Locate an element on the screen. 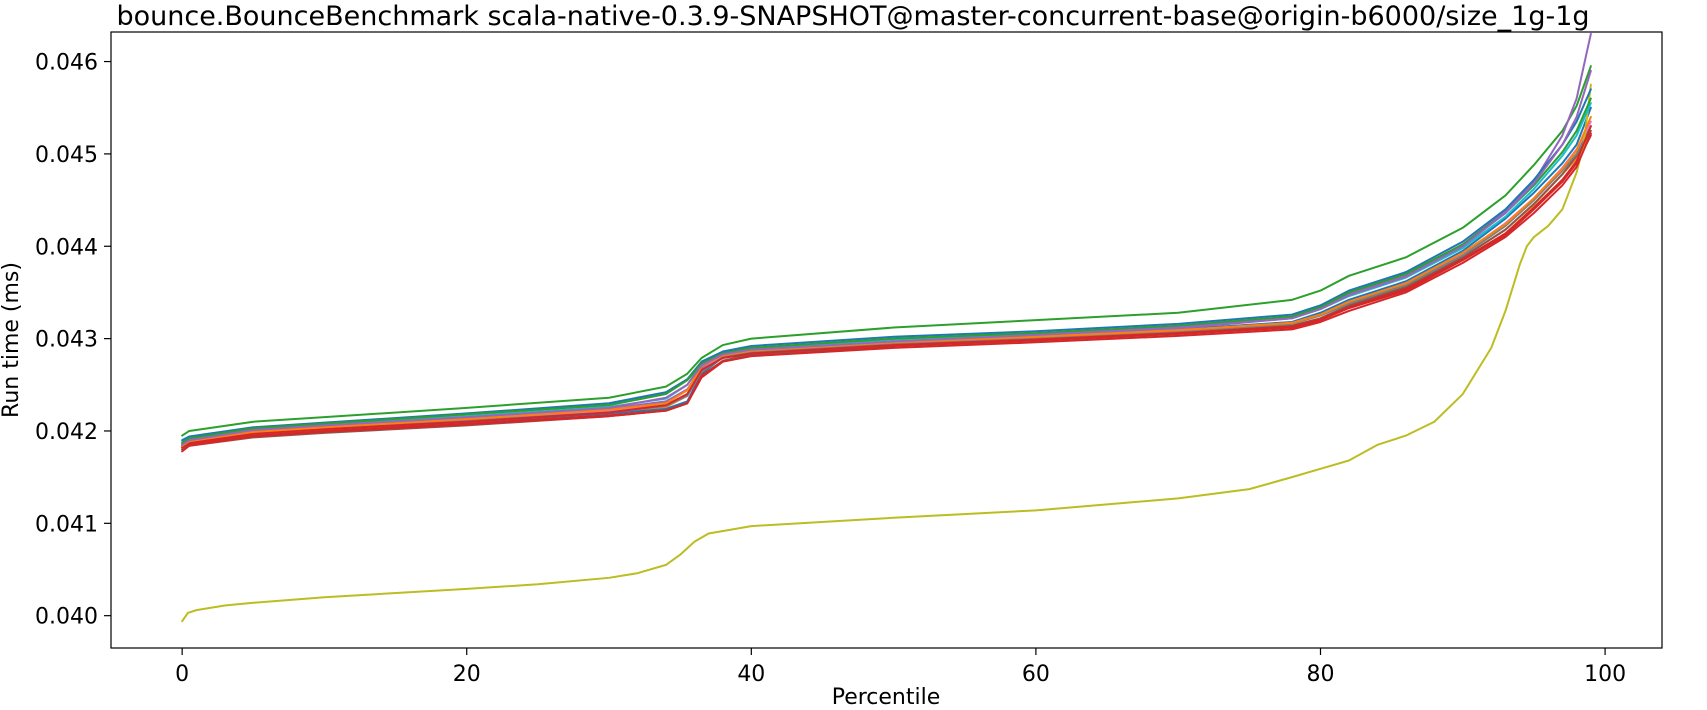 This screenshot has width=1707, height=710. x-axis-label: Percentile is located at coordinates (886, 697).